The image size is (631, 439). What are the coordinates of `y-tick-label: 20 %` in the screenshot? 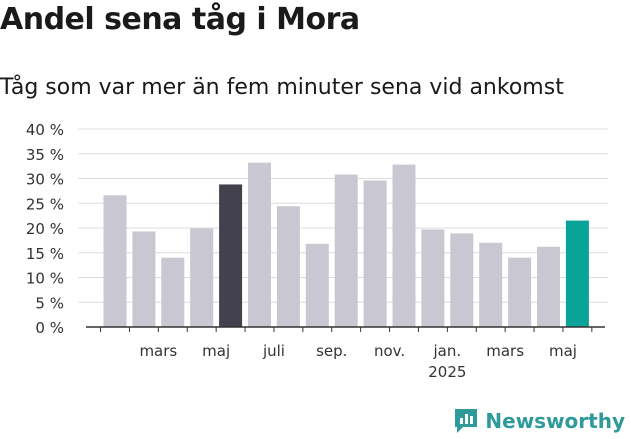 It's located at (45, 229).